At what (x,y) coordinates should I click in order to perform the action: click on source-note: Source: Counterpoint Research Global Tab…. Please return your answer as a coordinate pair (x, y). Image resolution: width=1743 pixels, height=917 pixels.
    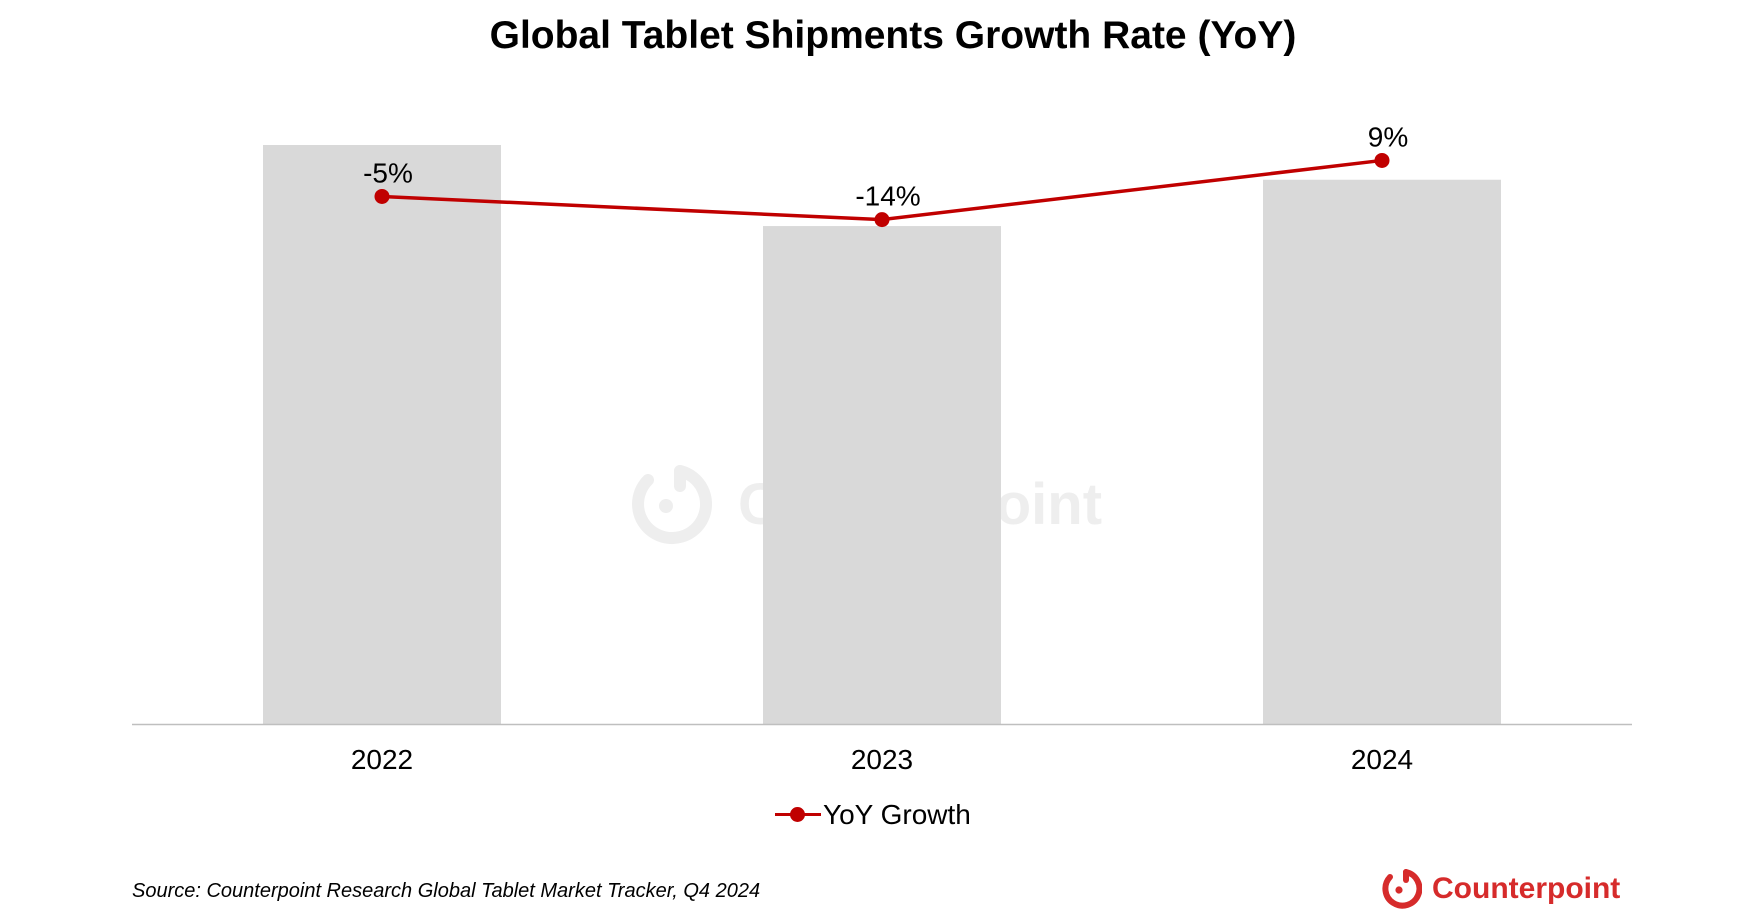
    Looking at the image, I should click on (446, 891).